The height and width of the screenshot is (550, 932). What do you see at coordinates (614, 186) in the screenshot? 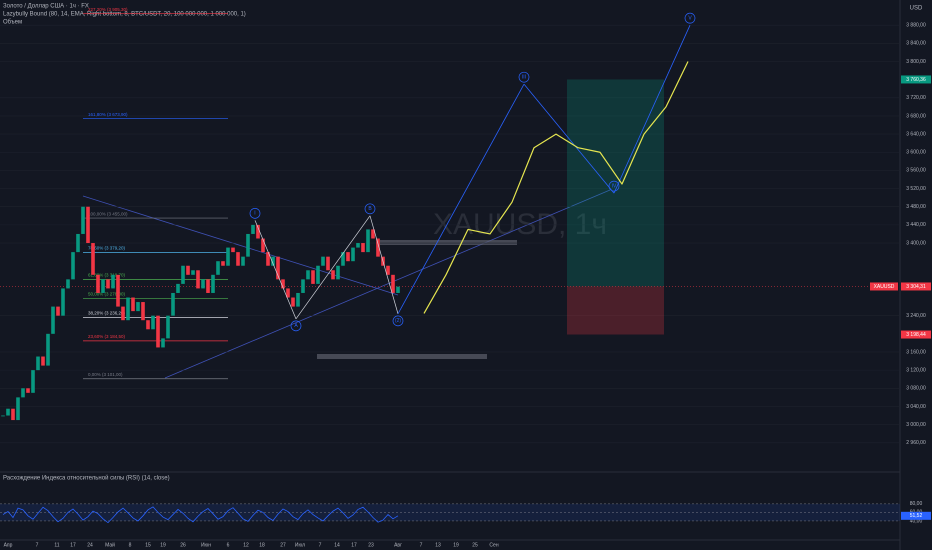
I see `wave-label: IV` at bounding box center [614, 186].